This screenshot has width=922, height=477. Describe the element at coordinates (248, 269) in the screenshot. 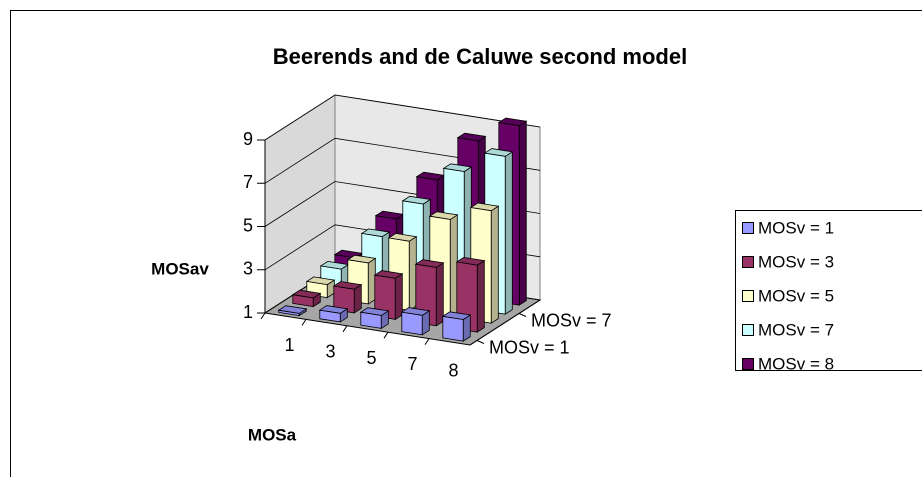

I see `y-tick-label: 3` at that location.